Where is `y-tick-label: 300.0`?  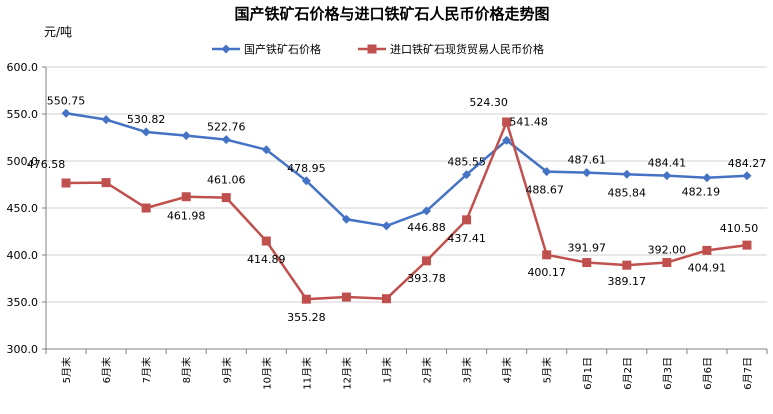
y-tick-label: 300.0 is located at coordinates (23, 349).